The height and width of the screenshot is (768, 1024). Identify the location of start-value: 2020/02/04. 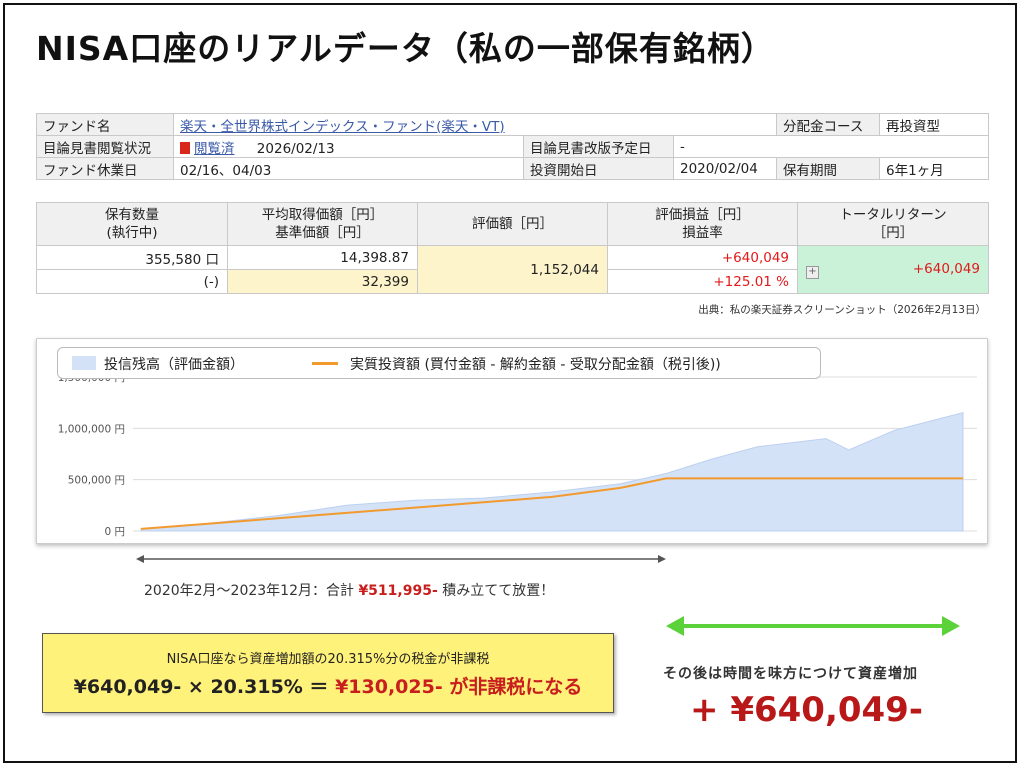
(725, 168).